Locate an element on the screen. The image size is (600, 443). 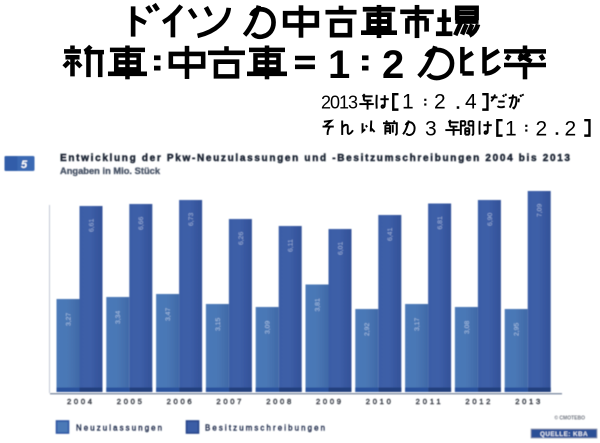
svg-text: 2005 is located at coordinates (129, 401).